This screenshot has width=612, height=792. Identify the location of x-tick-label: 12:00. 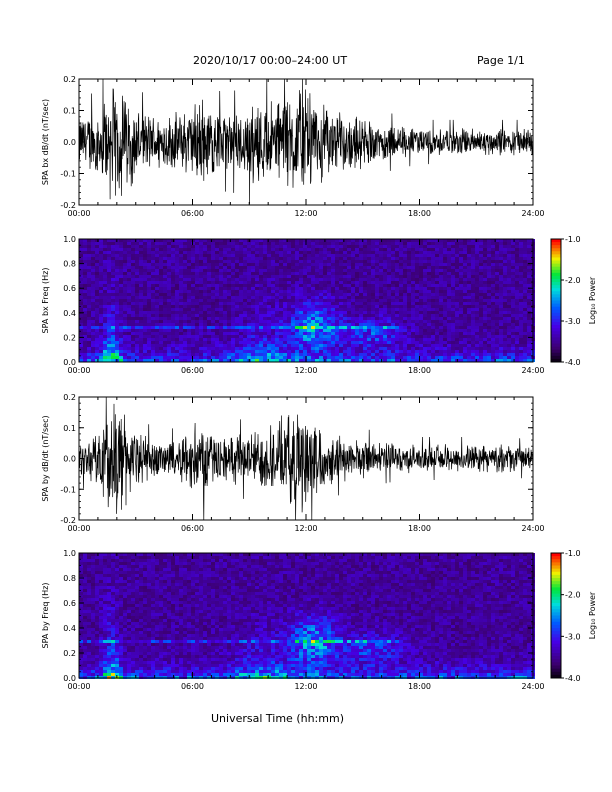
(305, 370).